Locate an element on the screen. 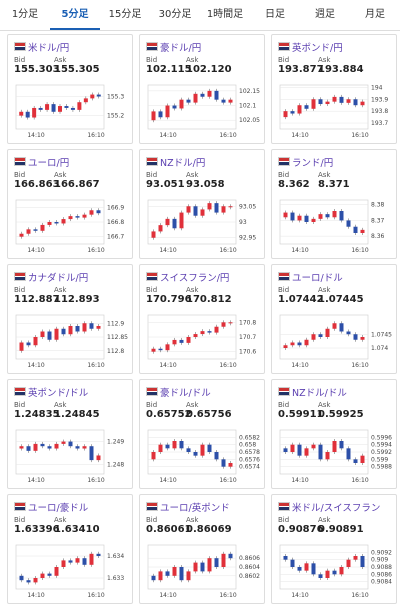 The height and width of the screenshot is (606, 400). ask-value: 1.07445 is located at coordinates (341, 299).